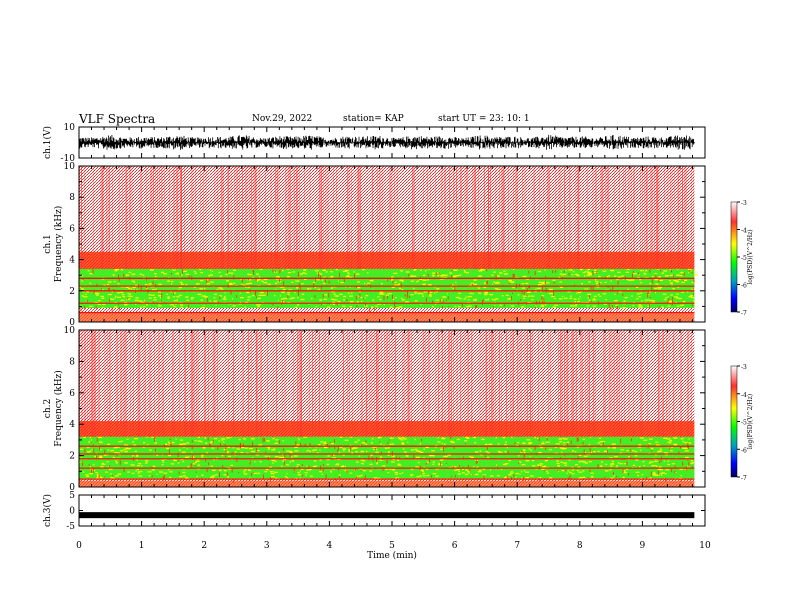  Describe the element at coordinates (204, 546) in the screenshot. I see `x-tick-label: 2` at that location.